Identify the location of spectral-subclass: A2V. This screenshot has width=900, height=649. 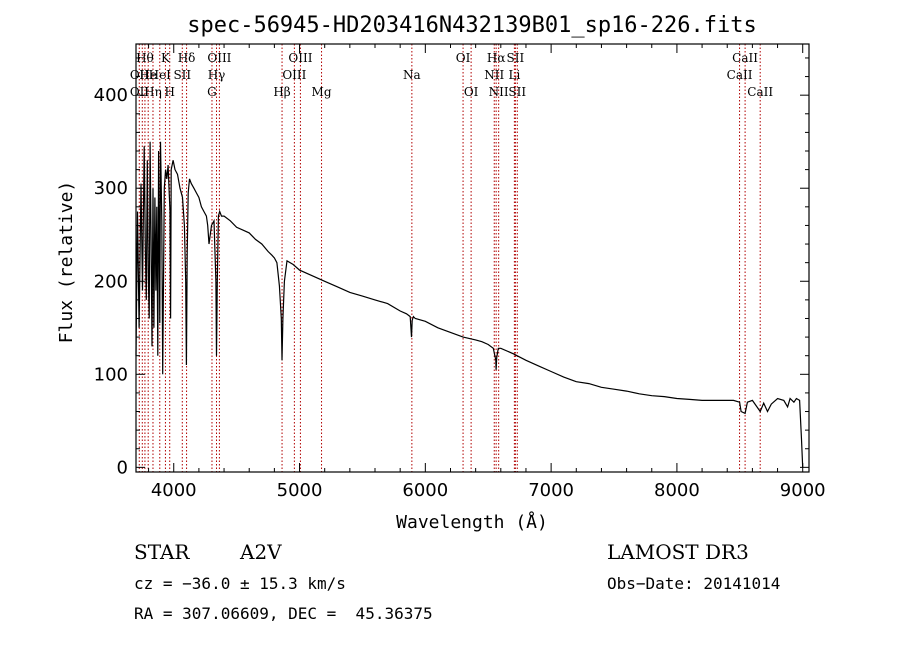
(260, 552).